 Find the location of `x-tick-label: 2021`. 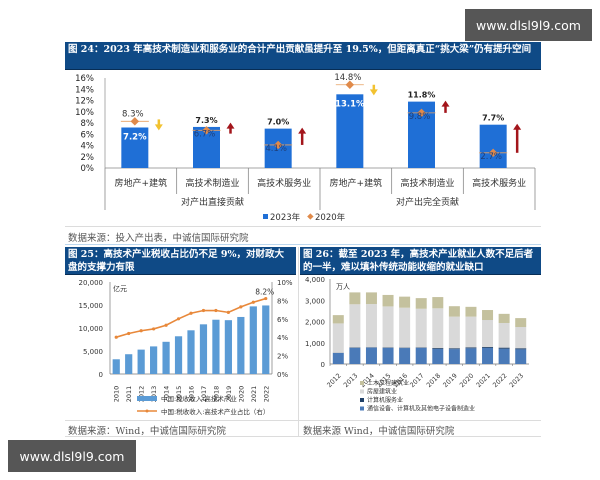

x-tick-label: 2021 is located at coordinates (254, 394).